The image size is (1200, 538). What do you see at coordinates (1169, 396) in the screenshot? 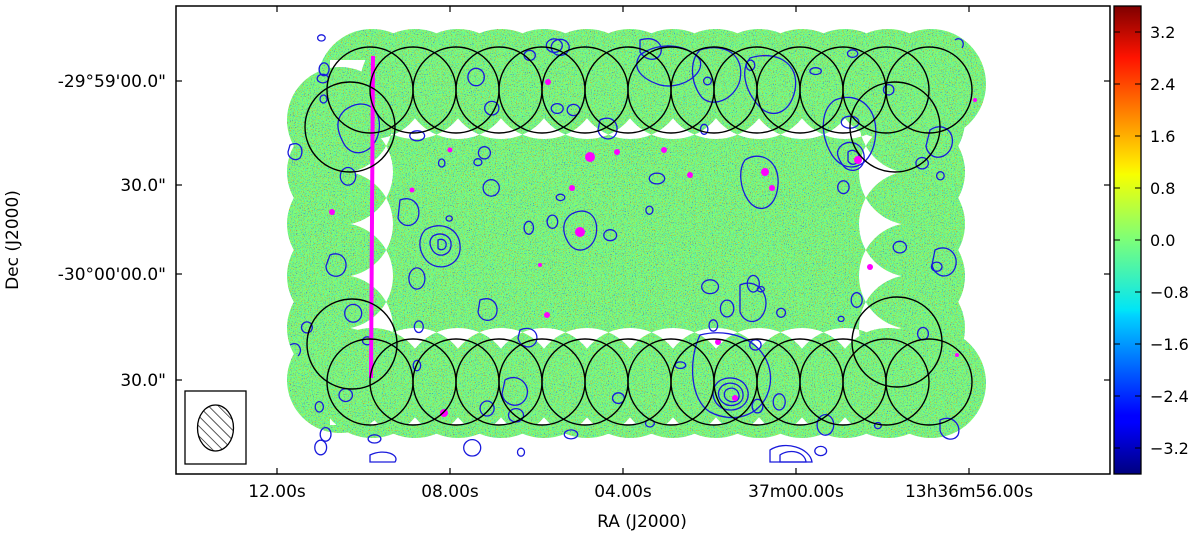
I see `colorbar-tick-label: −2.4` at bounding box center [1169, 396].